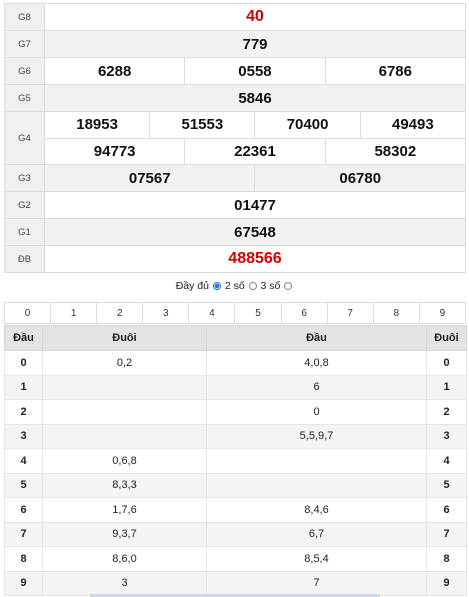  I want to click on prize-value-g4: 22361, so click(255, 151).